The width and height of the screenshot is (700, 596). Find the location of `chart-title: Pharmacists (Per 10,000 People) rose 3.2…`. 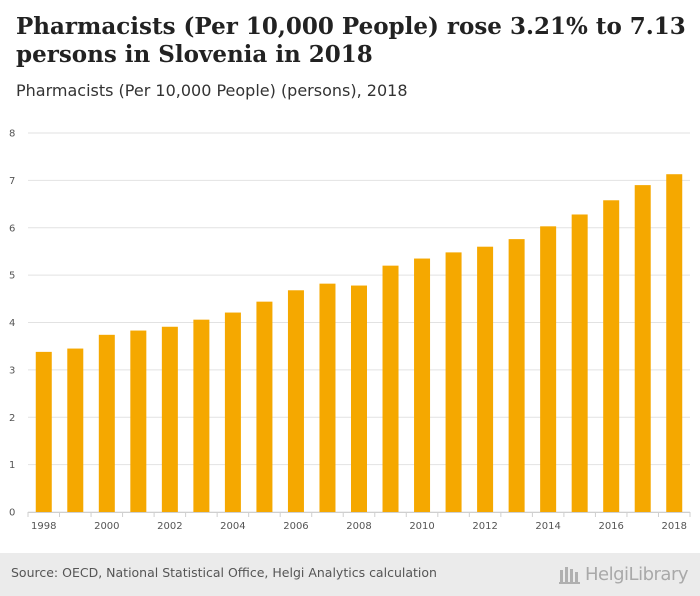

chart-title: Pharmacists (Per 10,000 People) rose 3.2… is located at coordinates (351, 40).